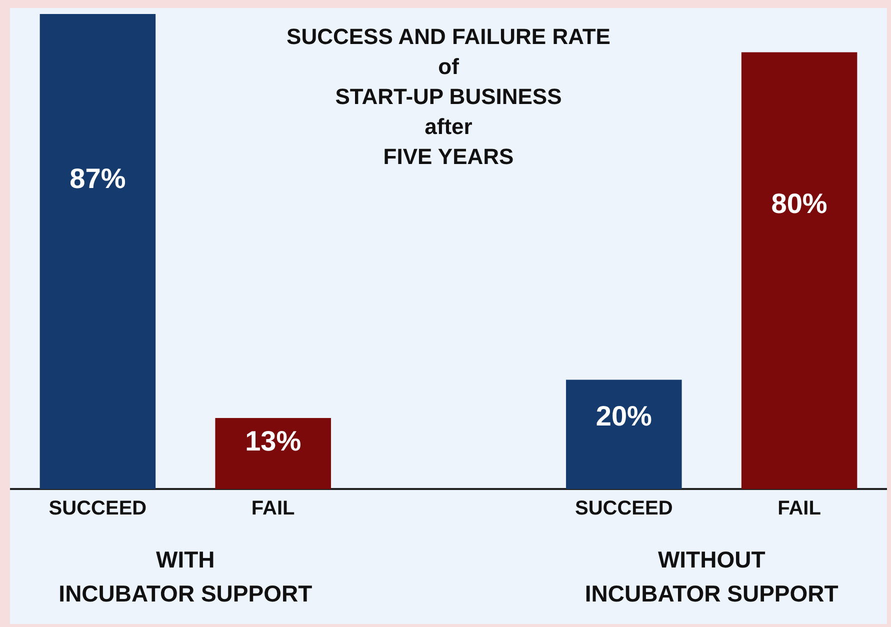  What do you see at coordinates (624, 416) in the screenshot?
I see `data-label: 20%` at bounding box center [624, 416].